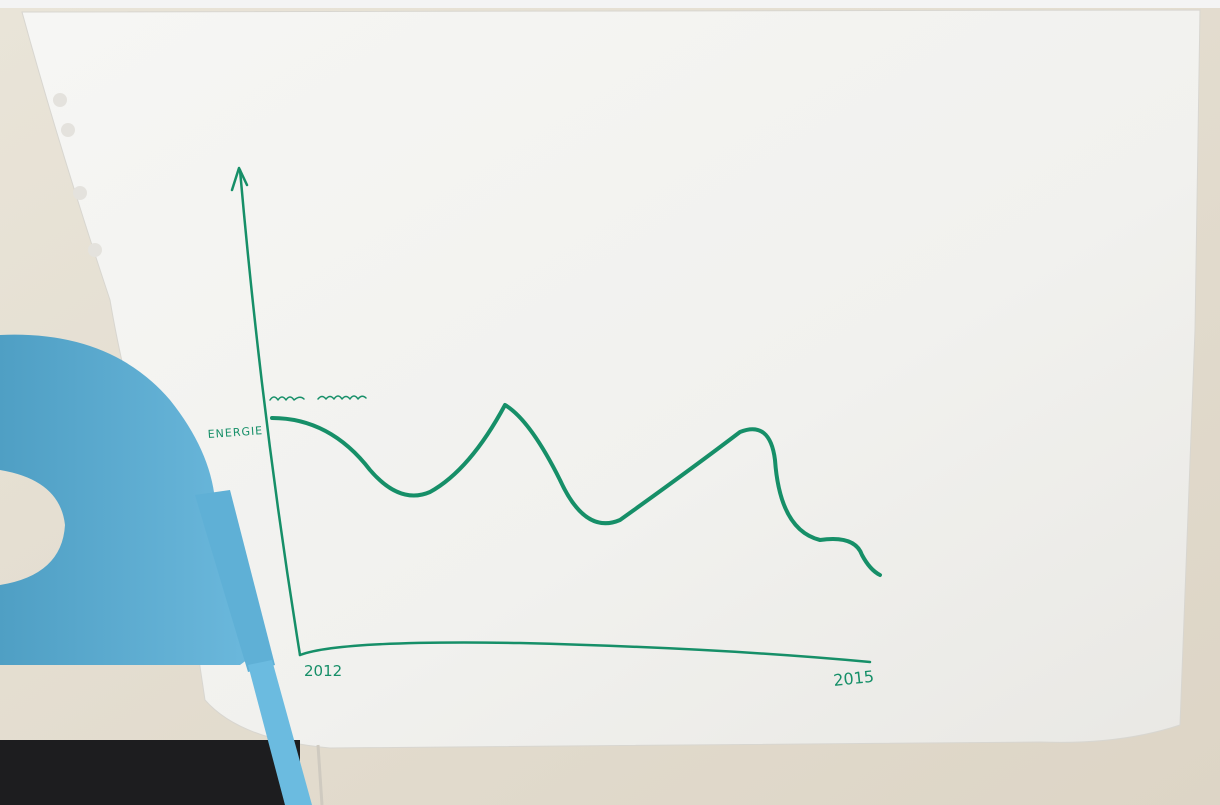 This screenshot has width=1220, height=805. I want to click on x-axis, so click(585, 652).